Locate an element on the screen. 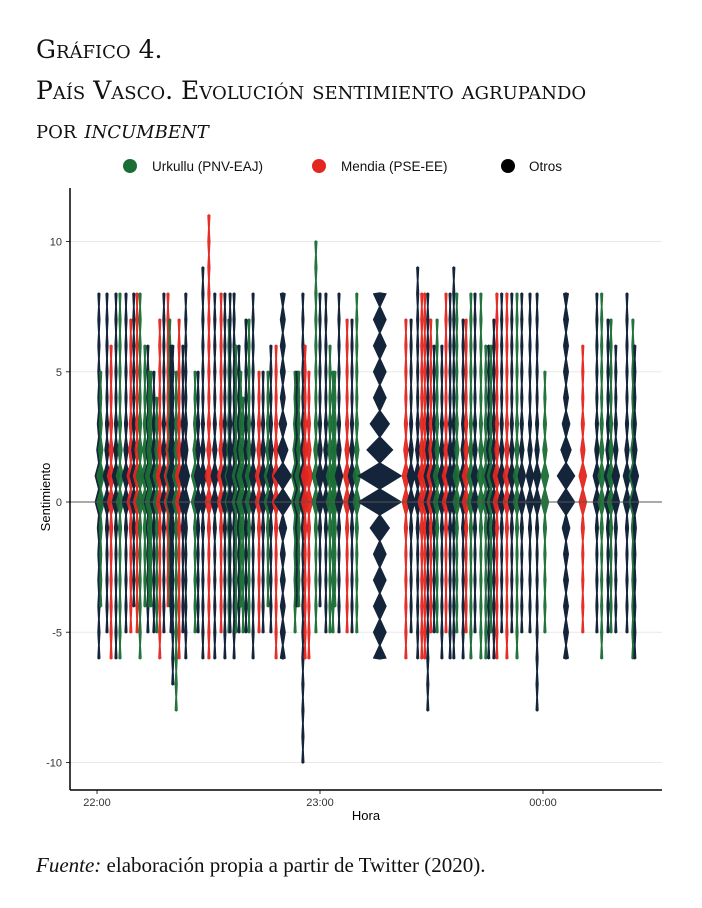  legend-item-otros: Otros is located at coordinates (531, 166).